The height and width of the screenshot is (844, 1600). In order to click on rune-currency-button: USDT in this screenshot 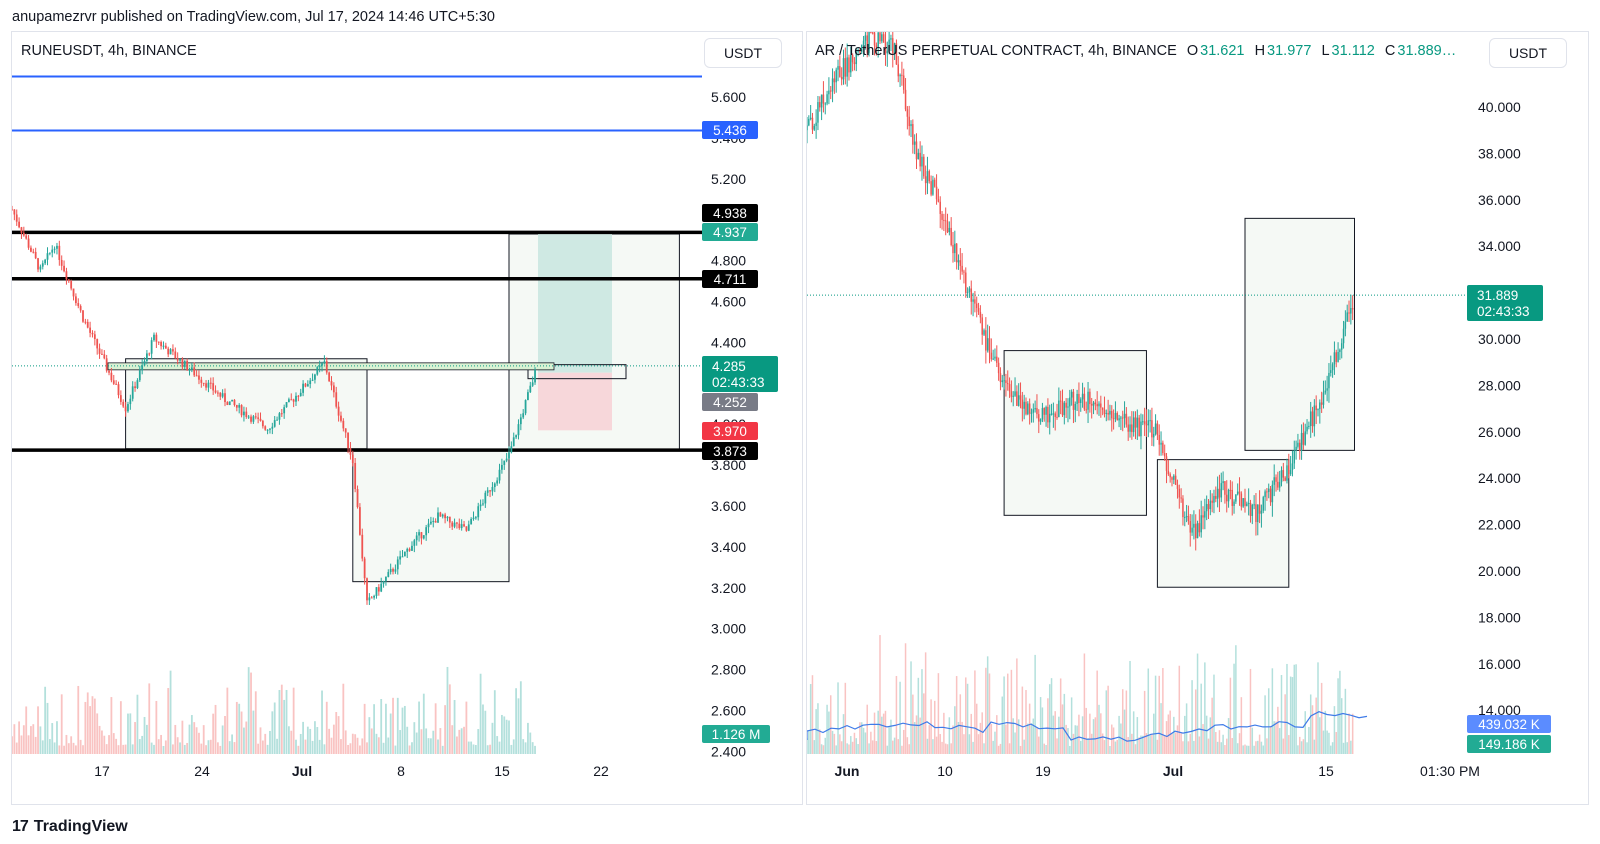, I will do `click(743, 53)`.